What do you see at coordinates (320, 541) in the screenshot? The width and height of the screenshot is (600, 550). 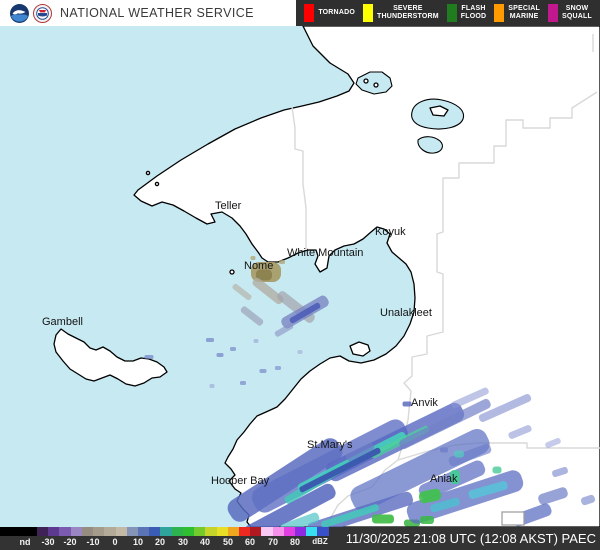 I see `tick-label: dBZ` at bounding box center [320, 541].